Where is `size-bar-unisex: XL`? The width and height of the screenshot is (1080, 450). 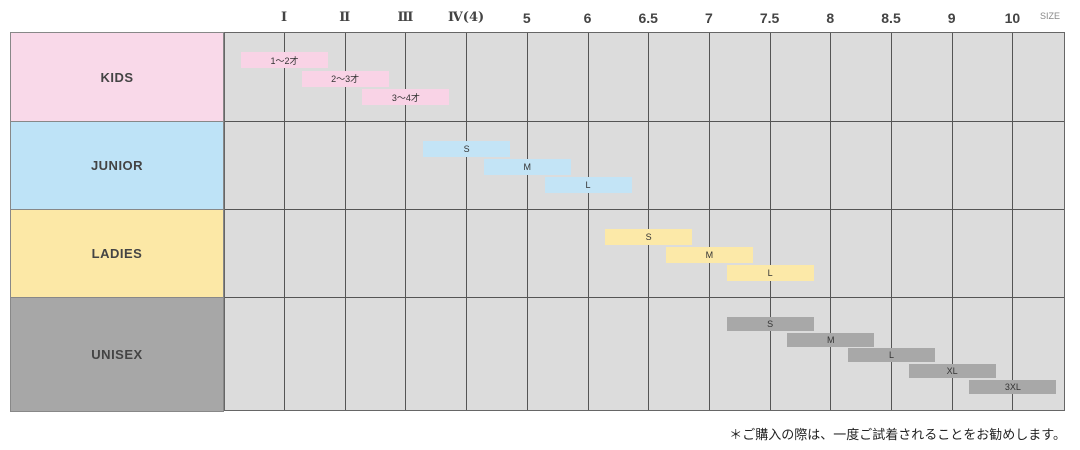
size-bar-unisex: XL is located at coordinates (952, 371).